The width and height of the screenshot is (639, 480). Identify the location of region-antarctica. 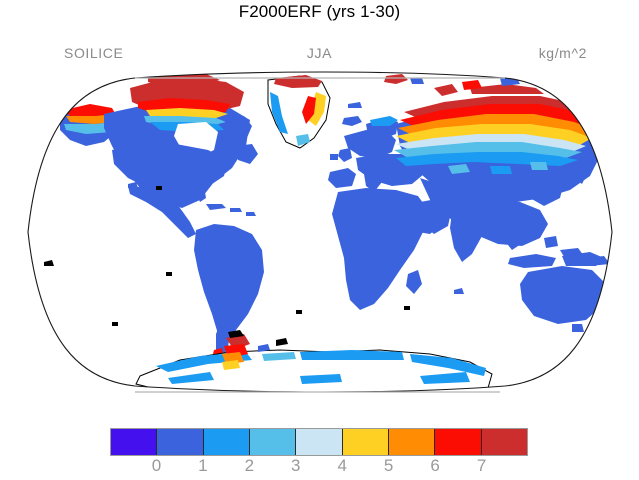
(314, 361).